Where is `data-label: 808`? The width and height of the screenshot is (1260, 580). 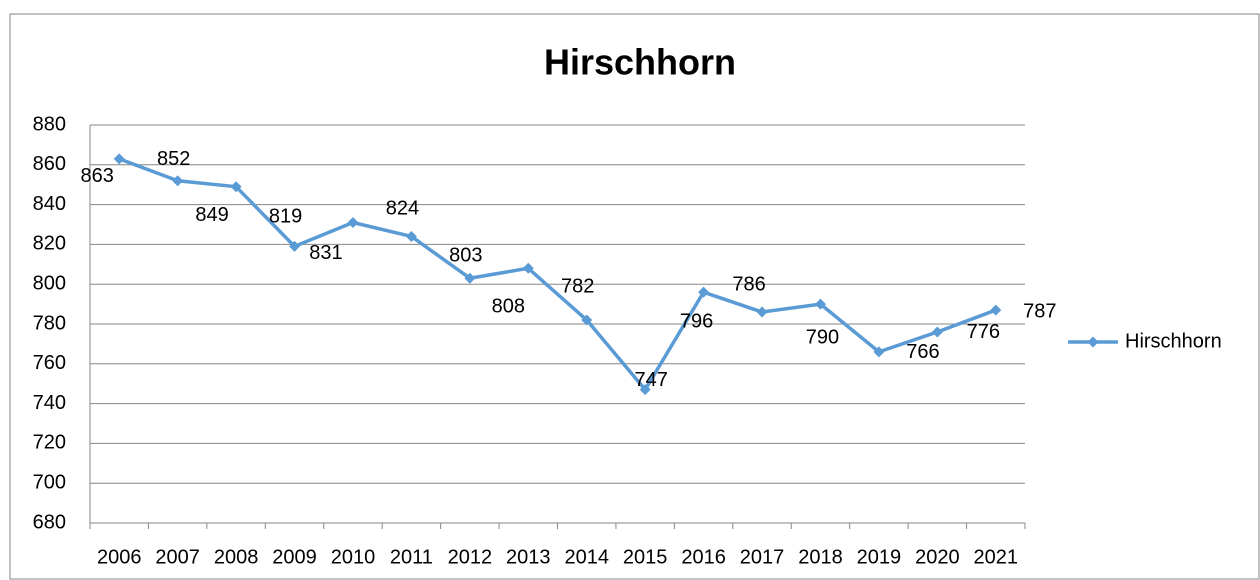 data-label: 808 is located at coordinates (508, 307).